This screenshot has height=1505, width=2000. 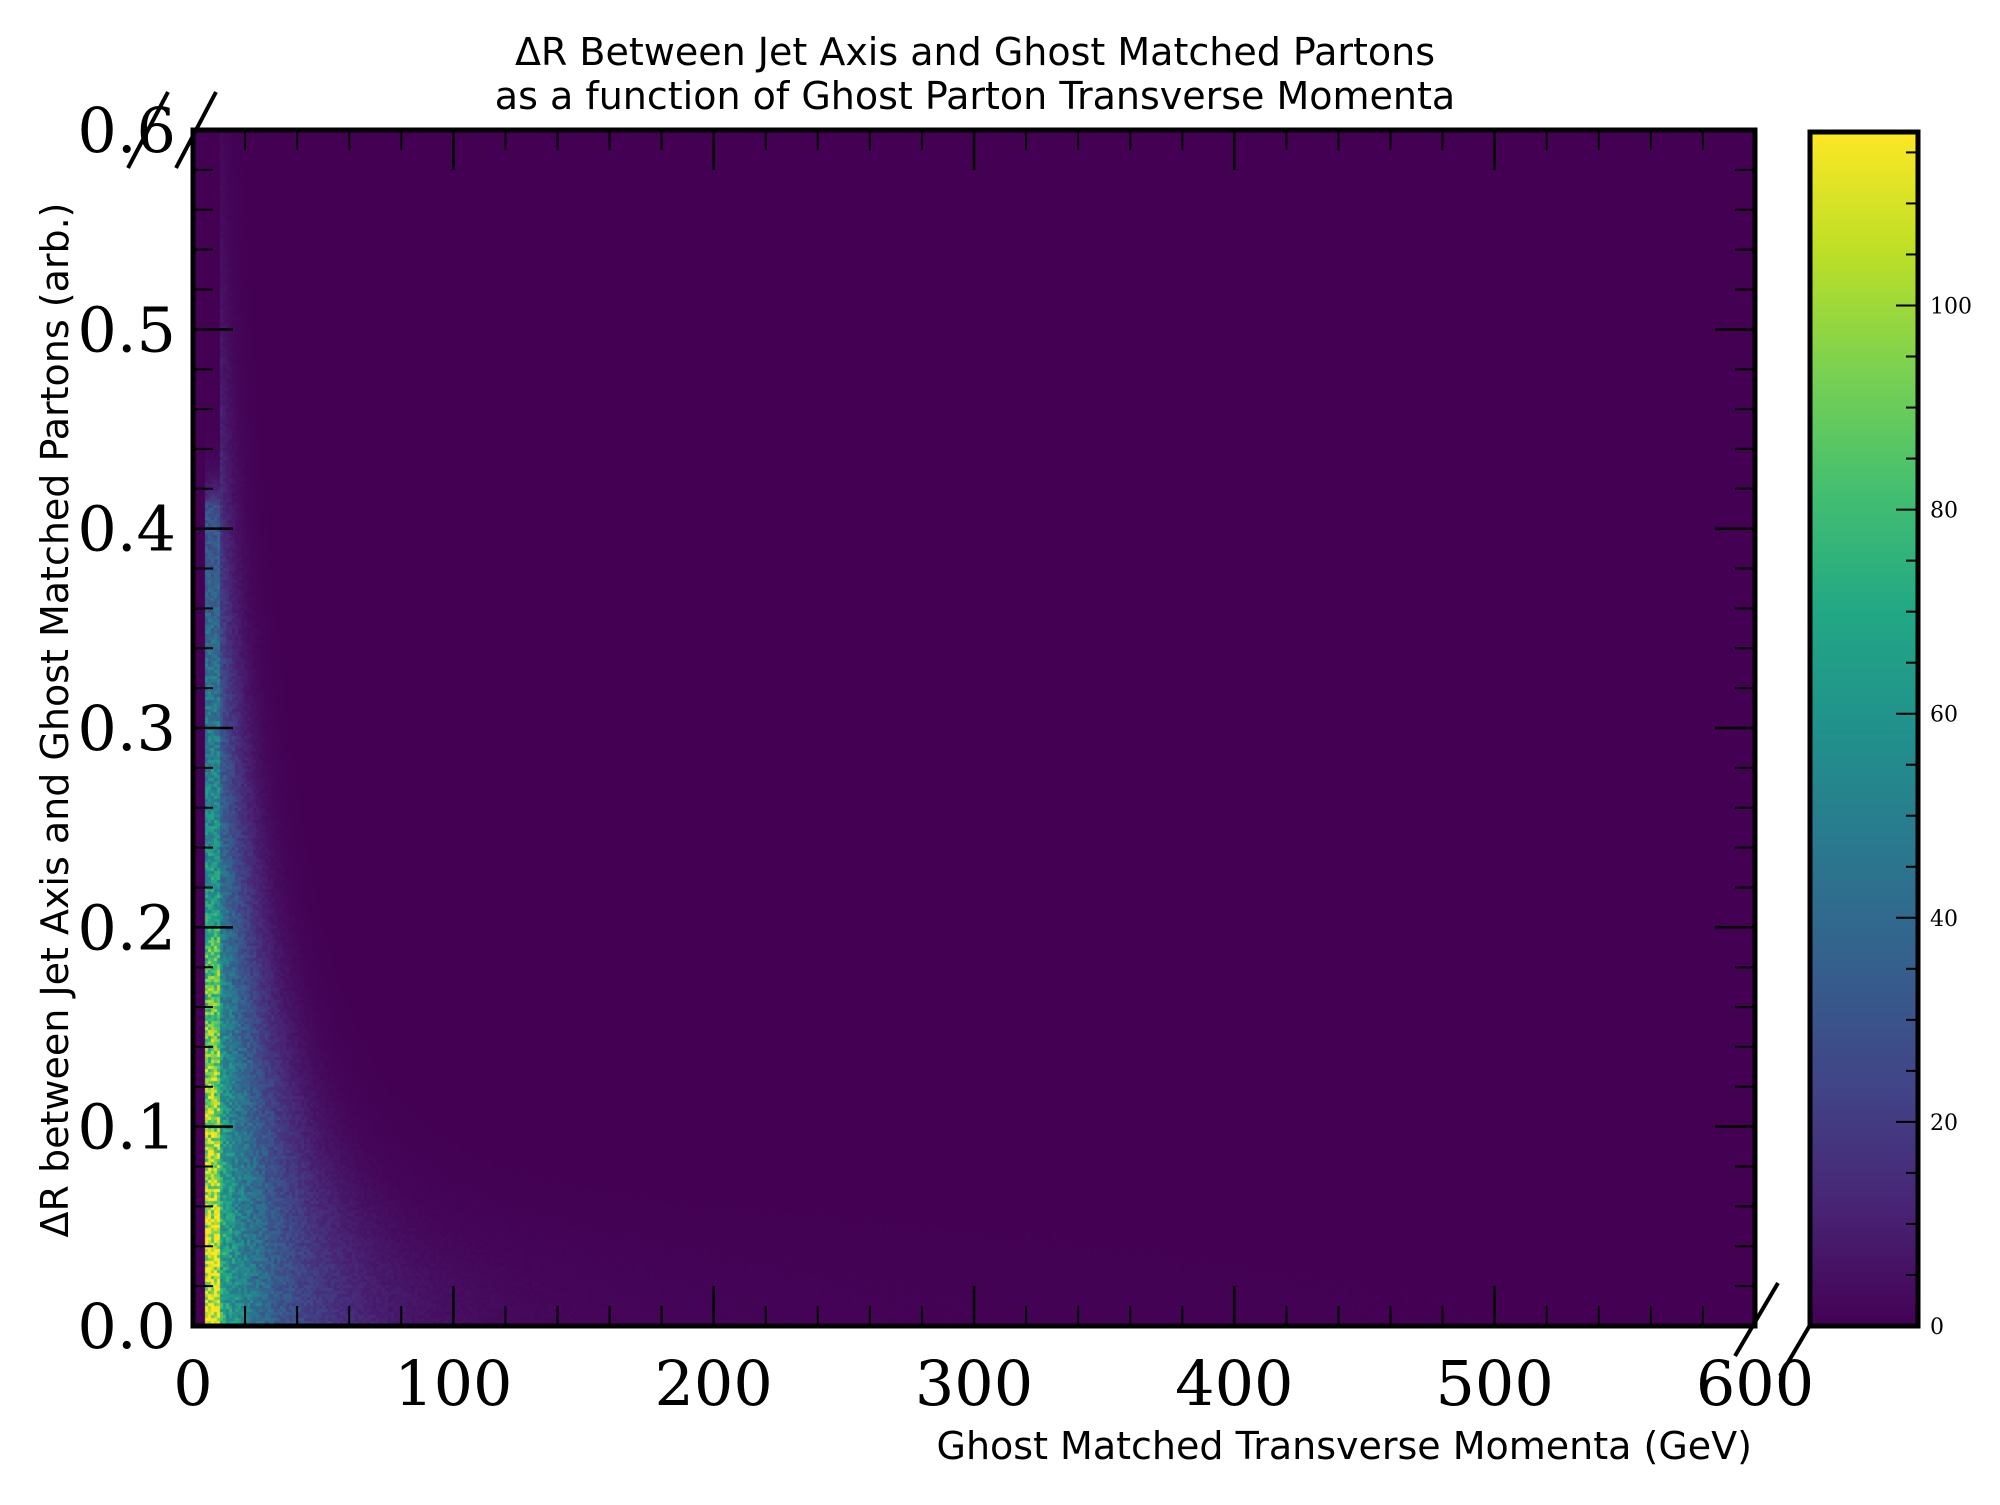 I want to click on colorbar-tick-label: 40, so click(x=1944, y=919).